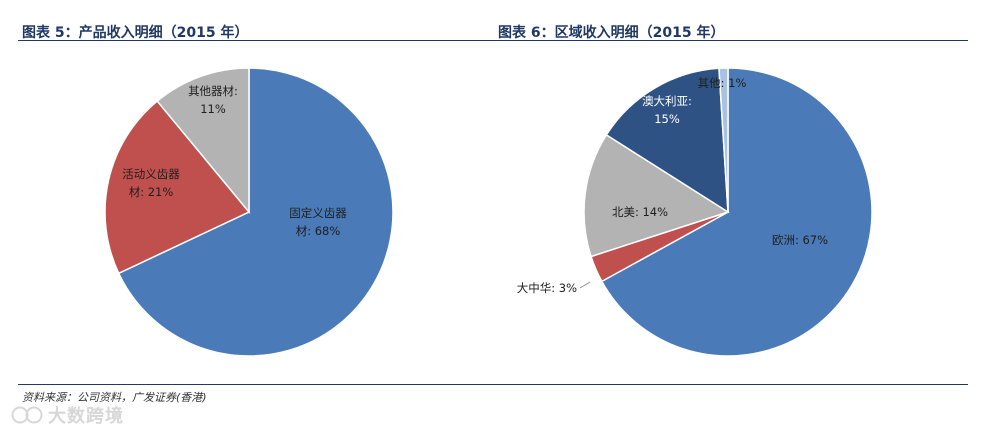  What do you see at coordinates (493, 40) in the screenshot?
I see `header-divider` at bounding box center [493, 40].